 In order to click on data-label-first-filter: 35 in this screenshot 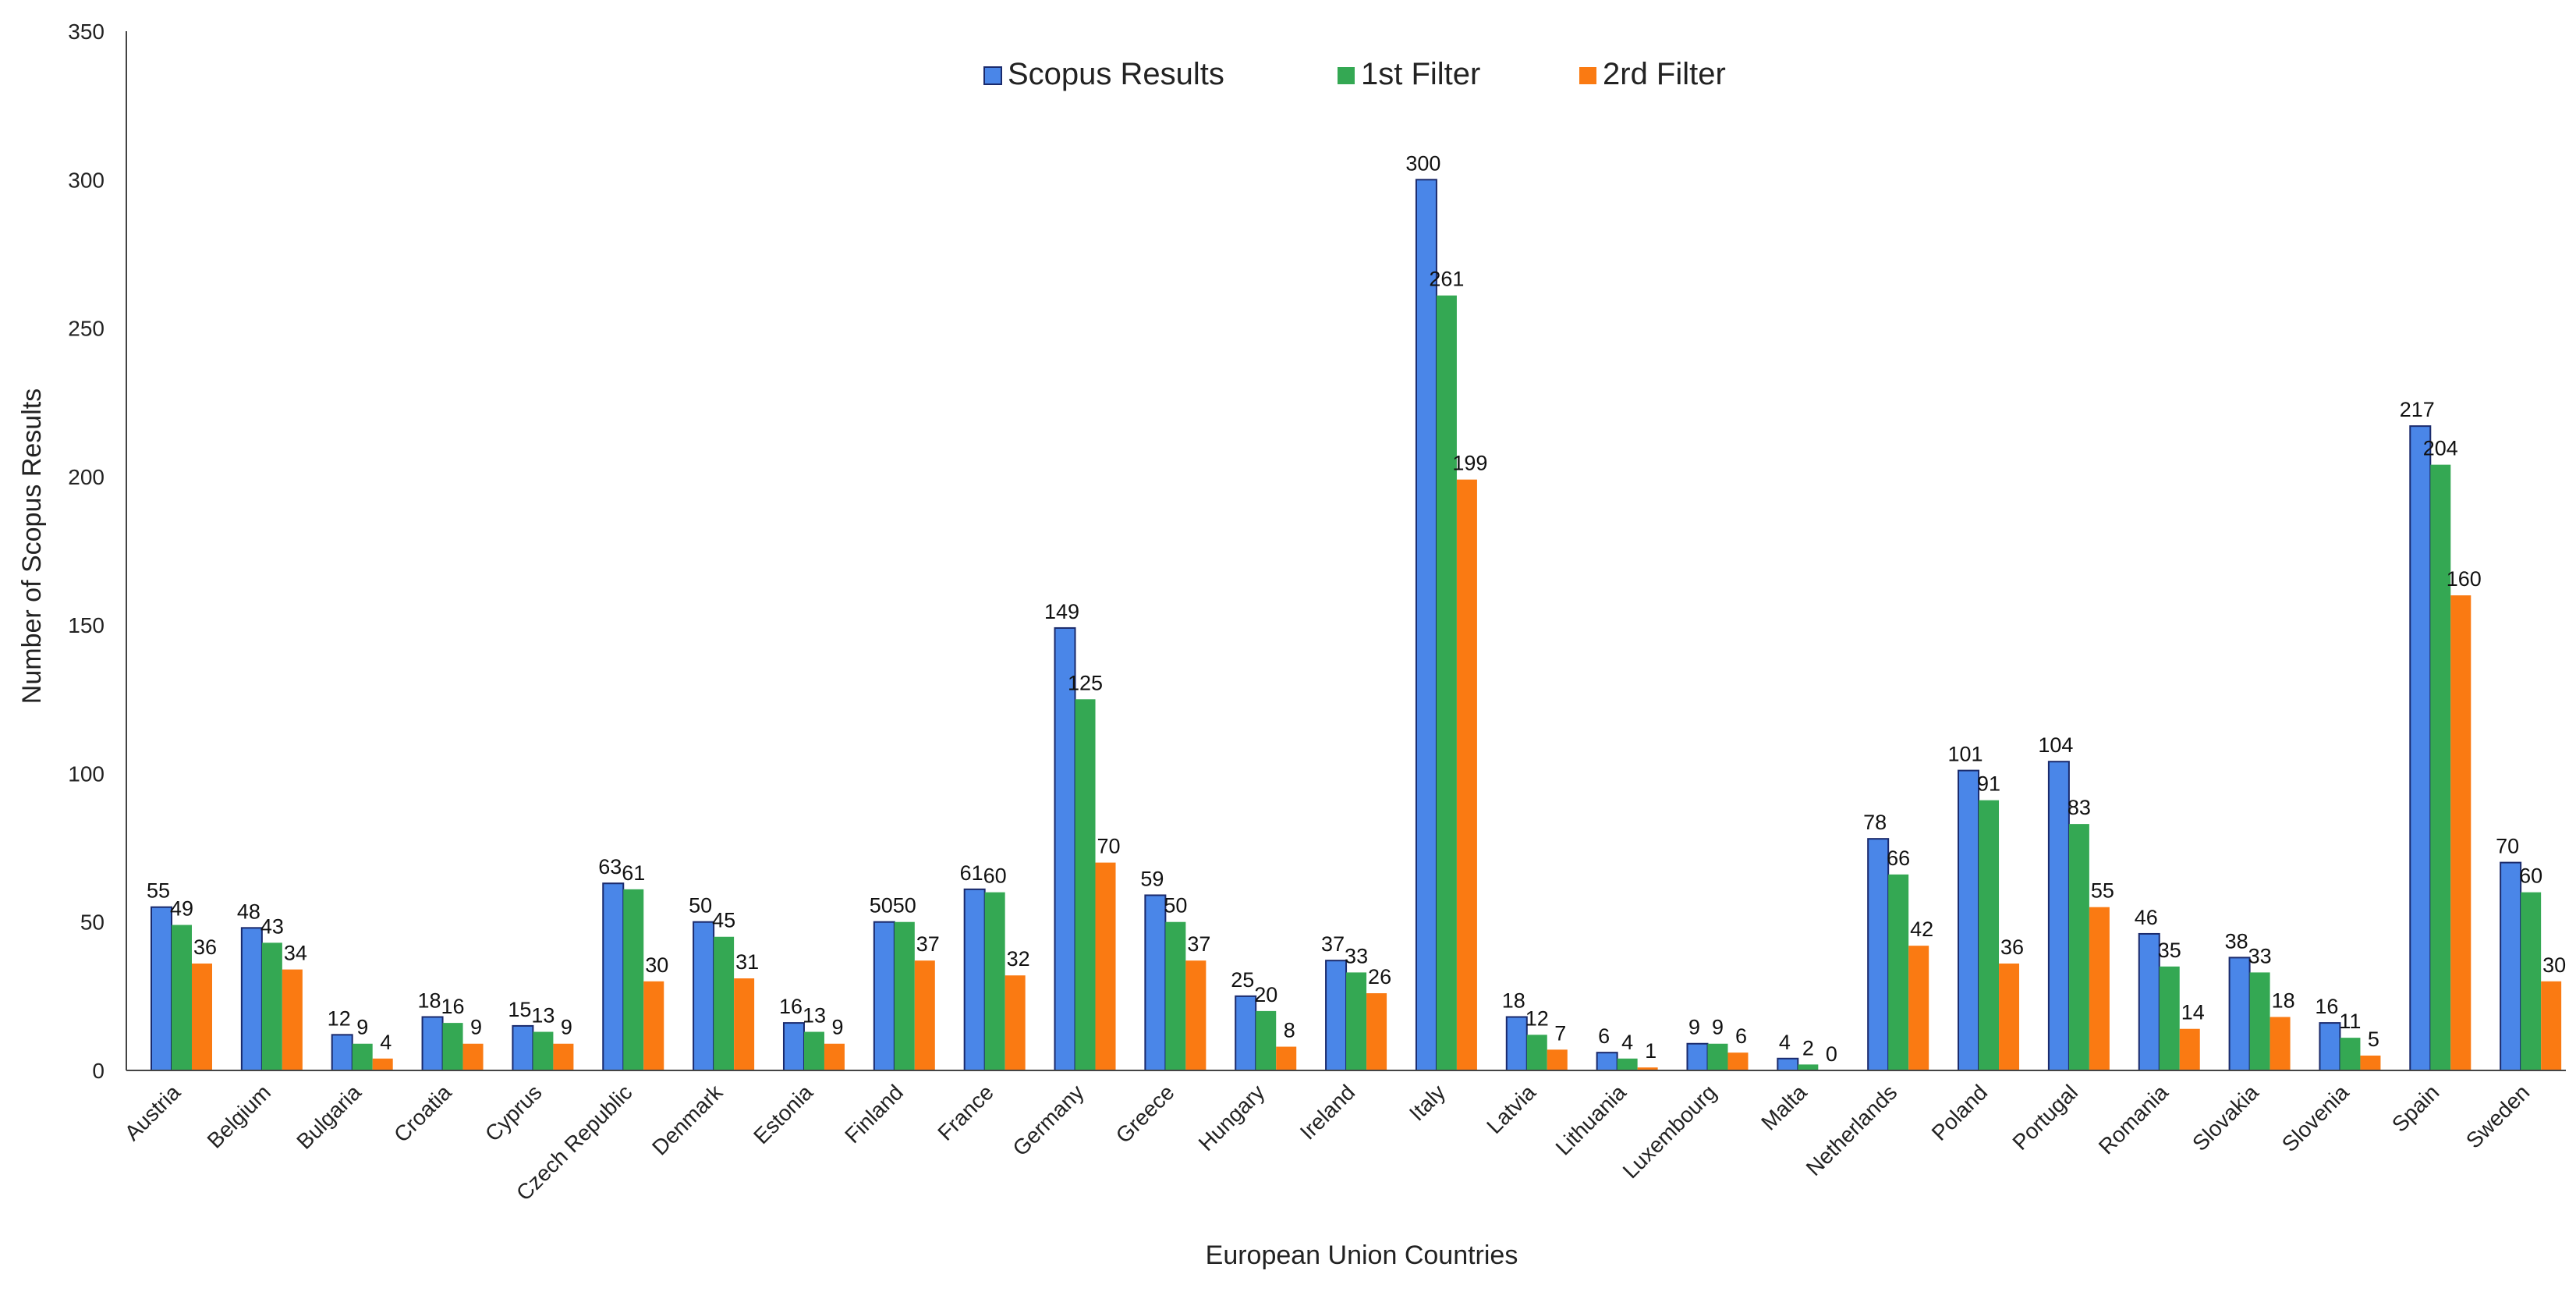, I will do `click(2169, 950)`.